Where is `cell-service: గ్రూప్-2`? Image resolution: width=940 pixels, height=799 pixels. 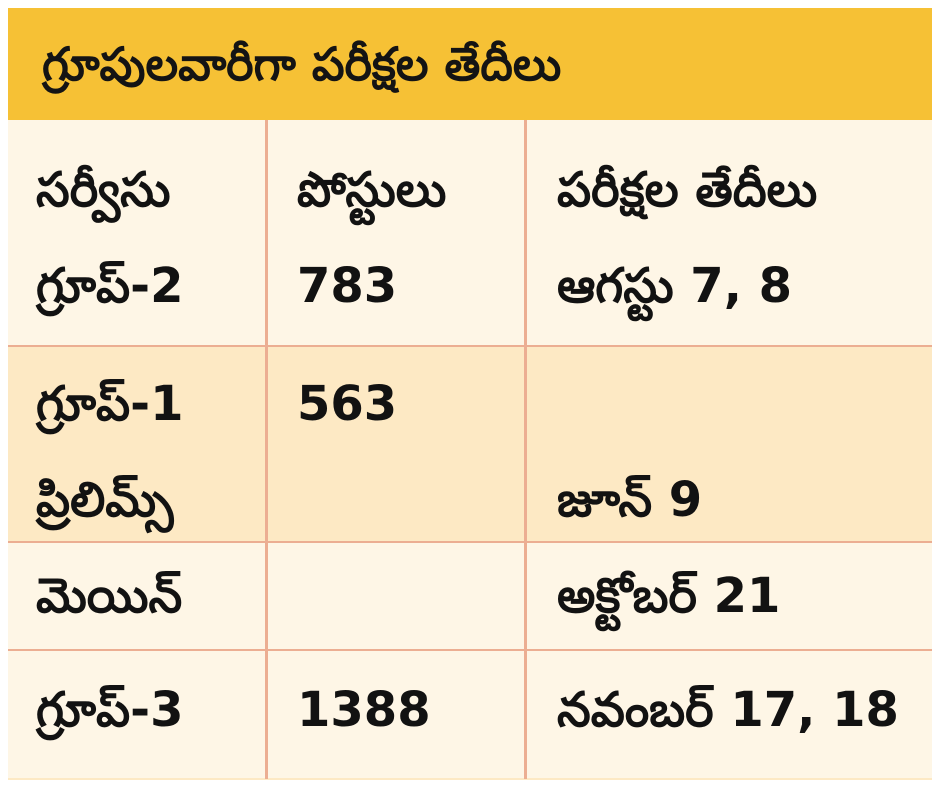 cell-service: గ్రూప్-2 is located at coordinates (110, 286).